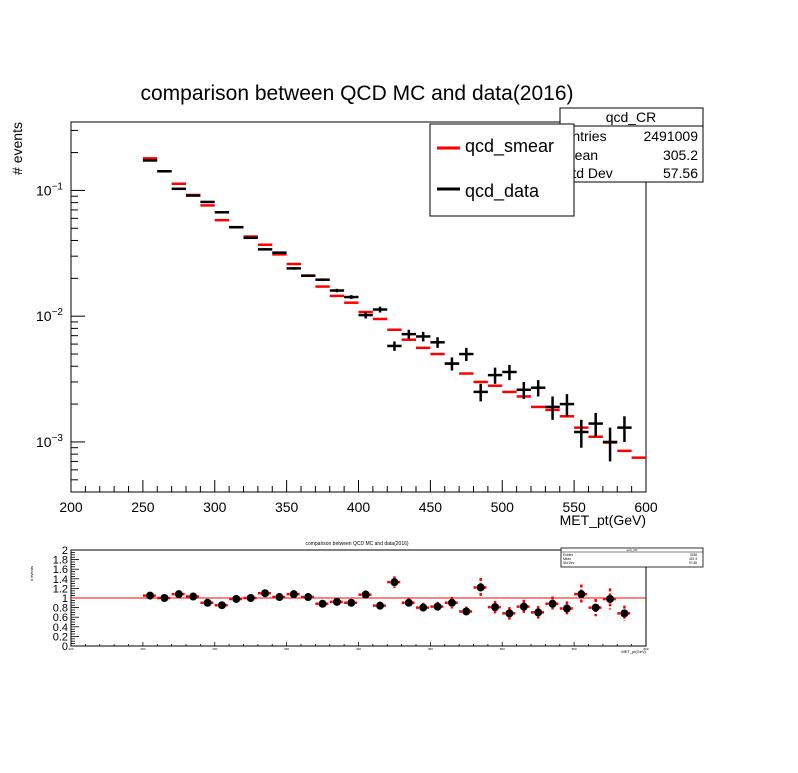 The height and width of the screenshot is (773, 798). What do you see at coordinates (60, 589) in the screenshot?
I see `ratio-y-tick-label: 1.2` at bounding box center [60, 589].